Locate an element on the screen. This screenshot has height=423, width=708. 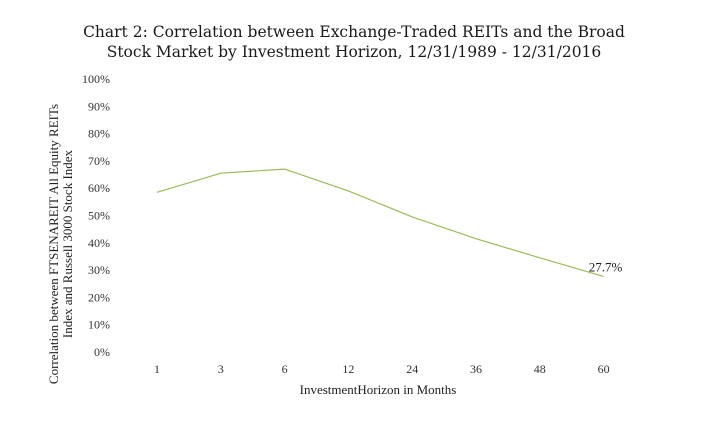
y-tick-label: 10% is located at coordinates (99, 325).